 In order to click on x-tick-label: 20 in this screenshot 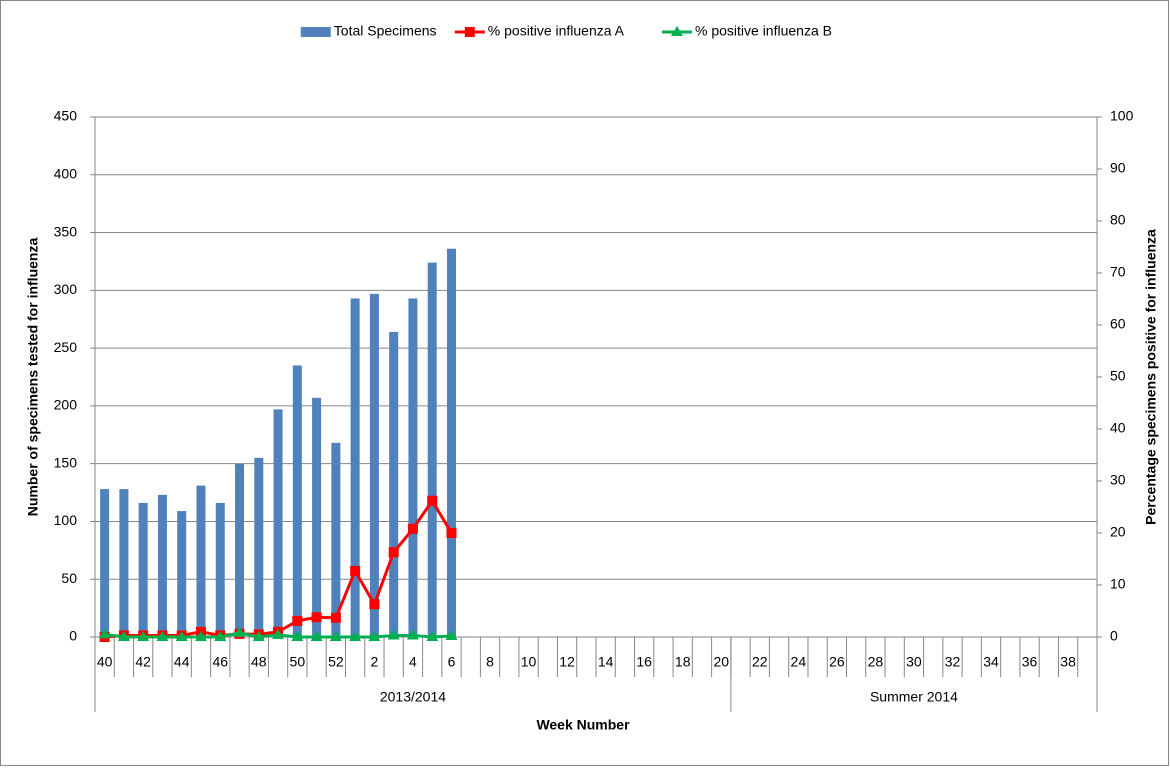, I will do `click(721, 662)`.